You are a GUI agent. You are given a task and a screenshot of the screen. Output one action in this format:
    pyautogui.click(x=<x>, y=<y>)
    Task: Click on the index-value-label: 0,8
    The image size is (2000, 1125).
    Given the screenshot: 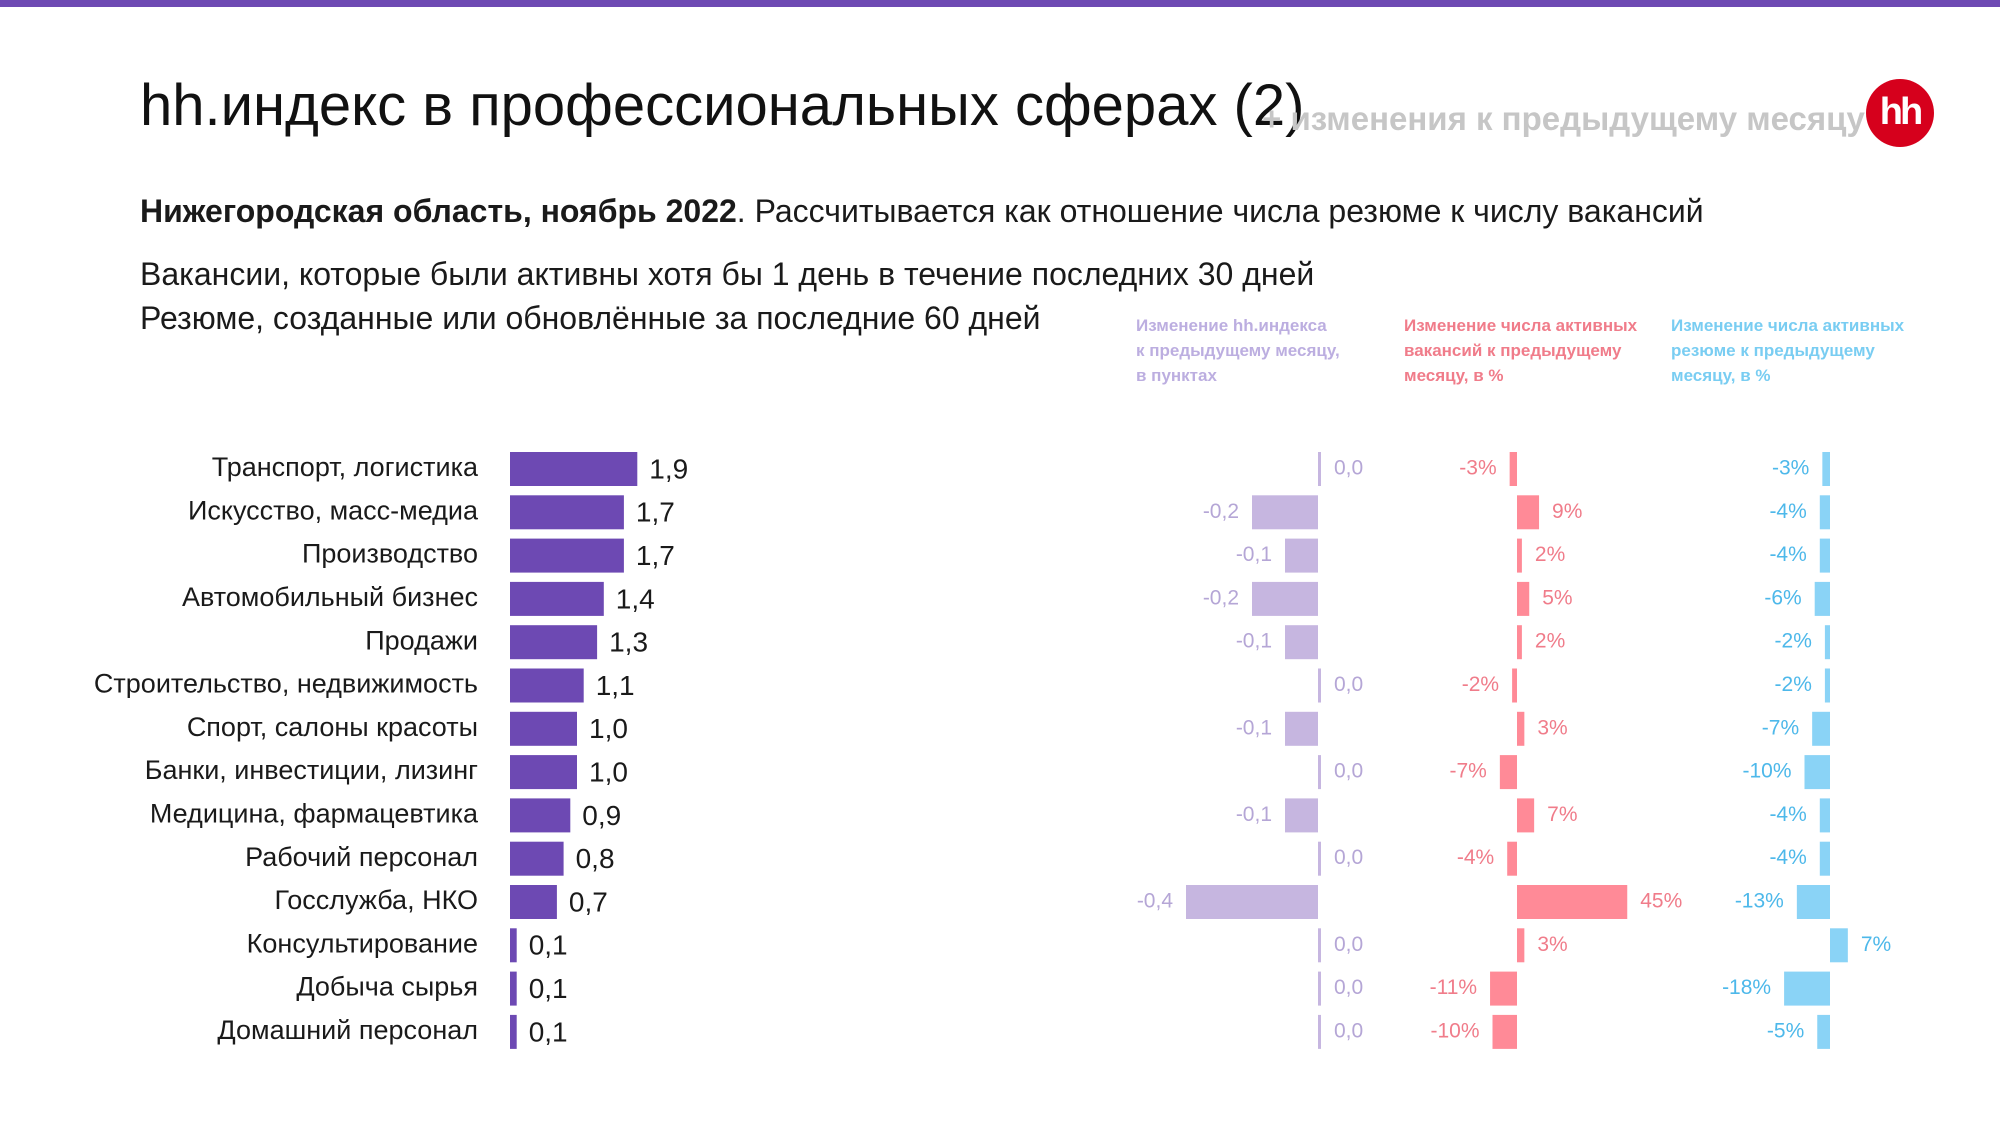 What is the action you would take?
    pyautogui.click(x=595, y=858)
    